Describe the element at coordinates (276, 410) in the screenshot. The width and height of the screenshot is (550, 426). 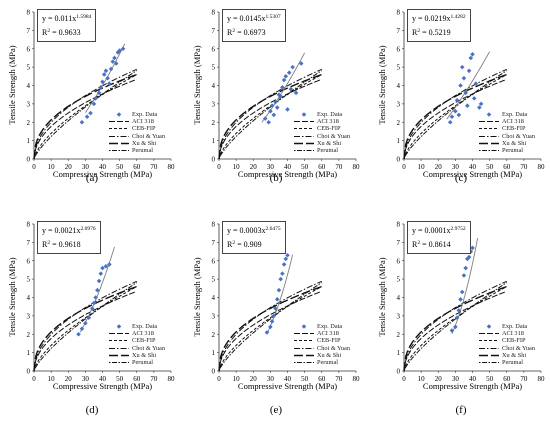
I see `panel-letter: (e)` at that location.